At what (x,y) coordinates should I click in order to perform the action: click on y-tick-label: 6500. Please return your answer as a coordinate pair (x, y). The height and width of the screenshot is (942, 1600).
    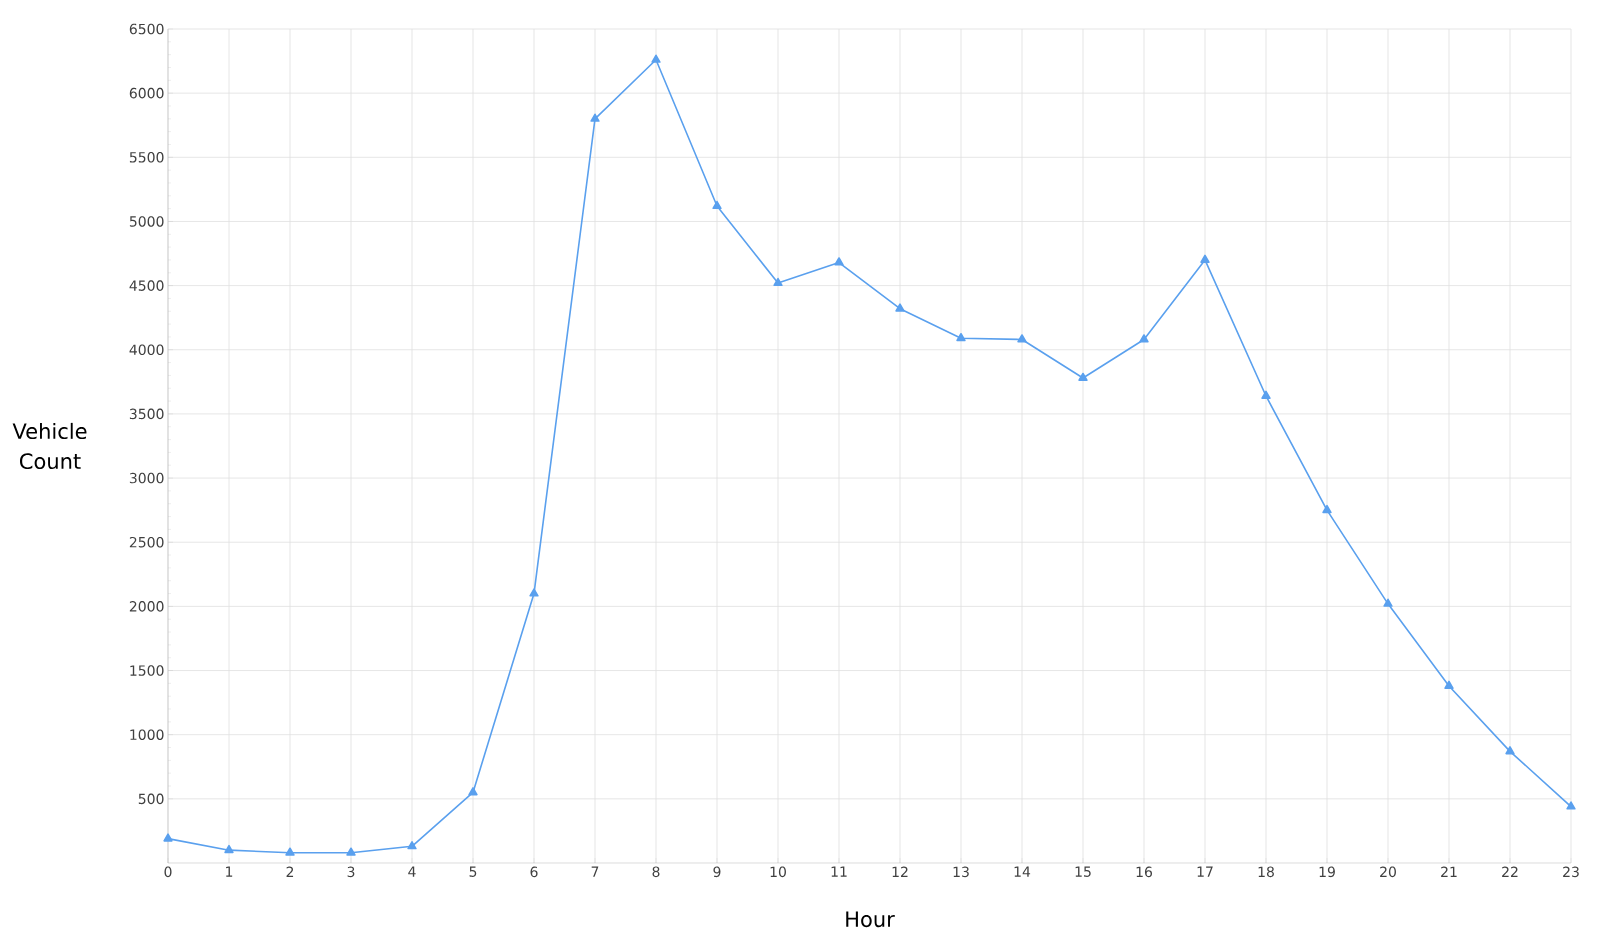
    Looking at the image, I should click on (146, 29).